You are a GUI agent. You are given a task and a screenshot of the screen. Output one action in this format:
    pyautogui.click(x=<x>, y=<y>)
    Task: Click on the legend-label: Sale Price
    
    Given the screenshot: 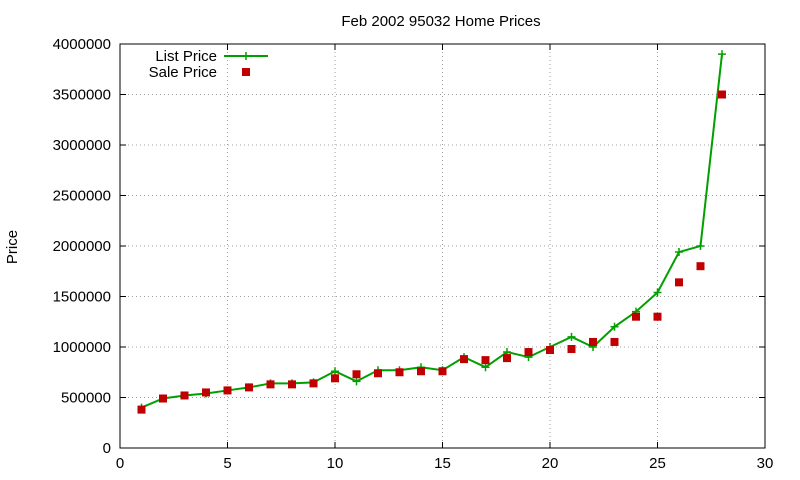 What is the action you would take?
    pyautogui.click(x=183, y=72)
    